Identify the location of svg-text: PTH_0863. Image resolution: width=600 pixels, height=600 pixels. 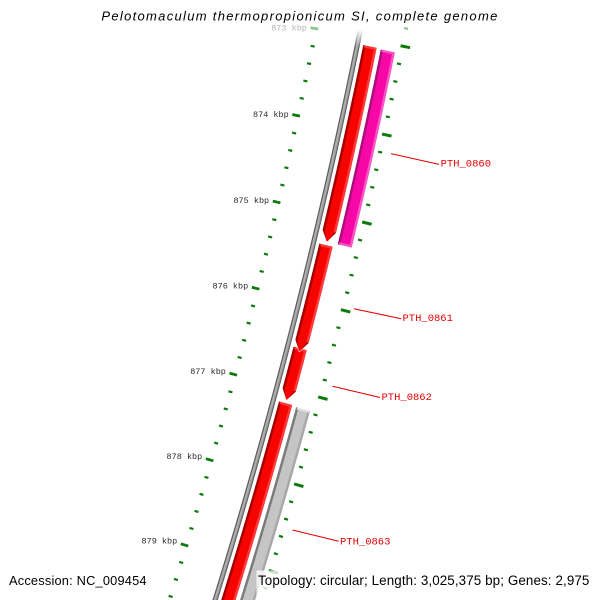
(365, 543).